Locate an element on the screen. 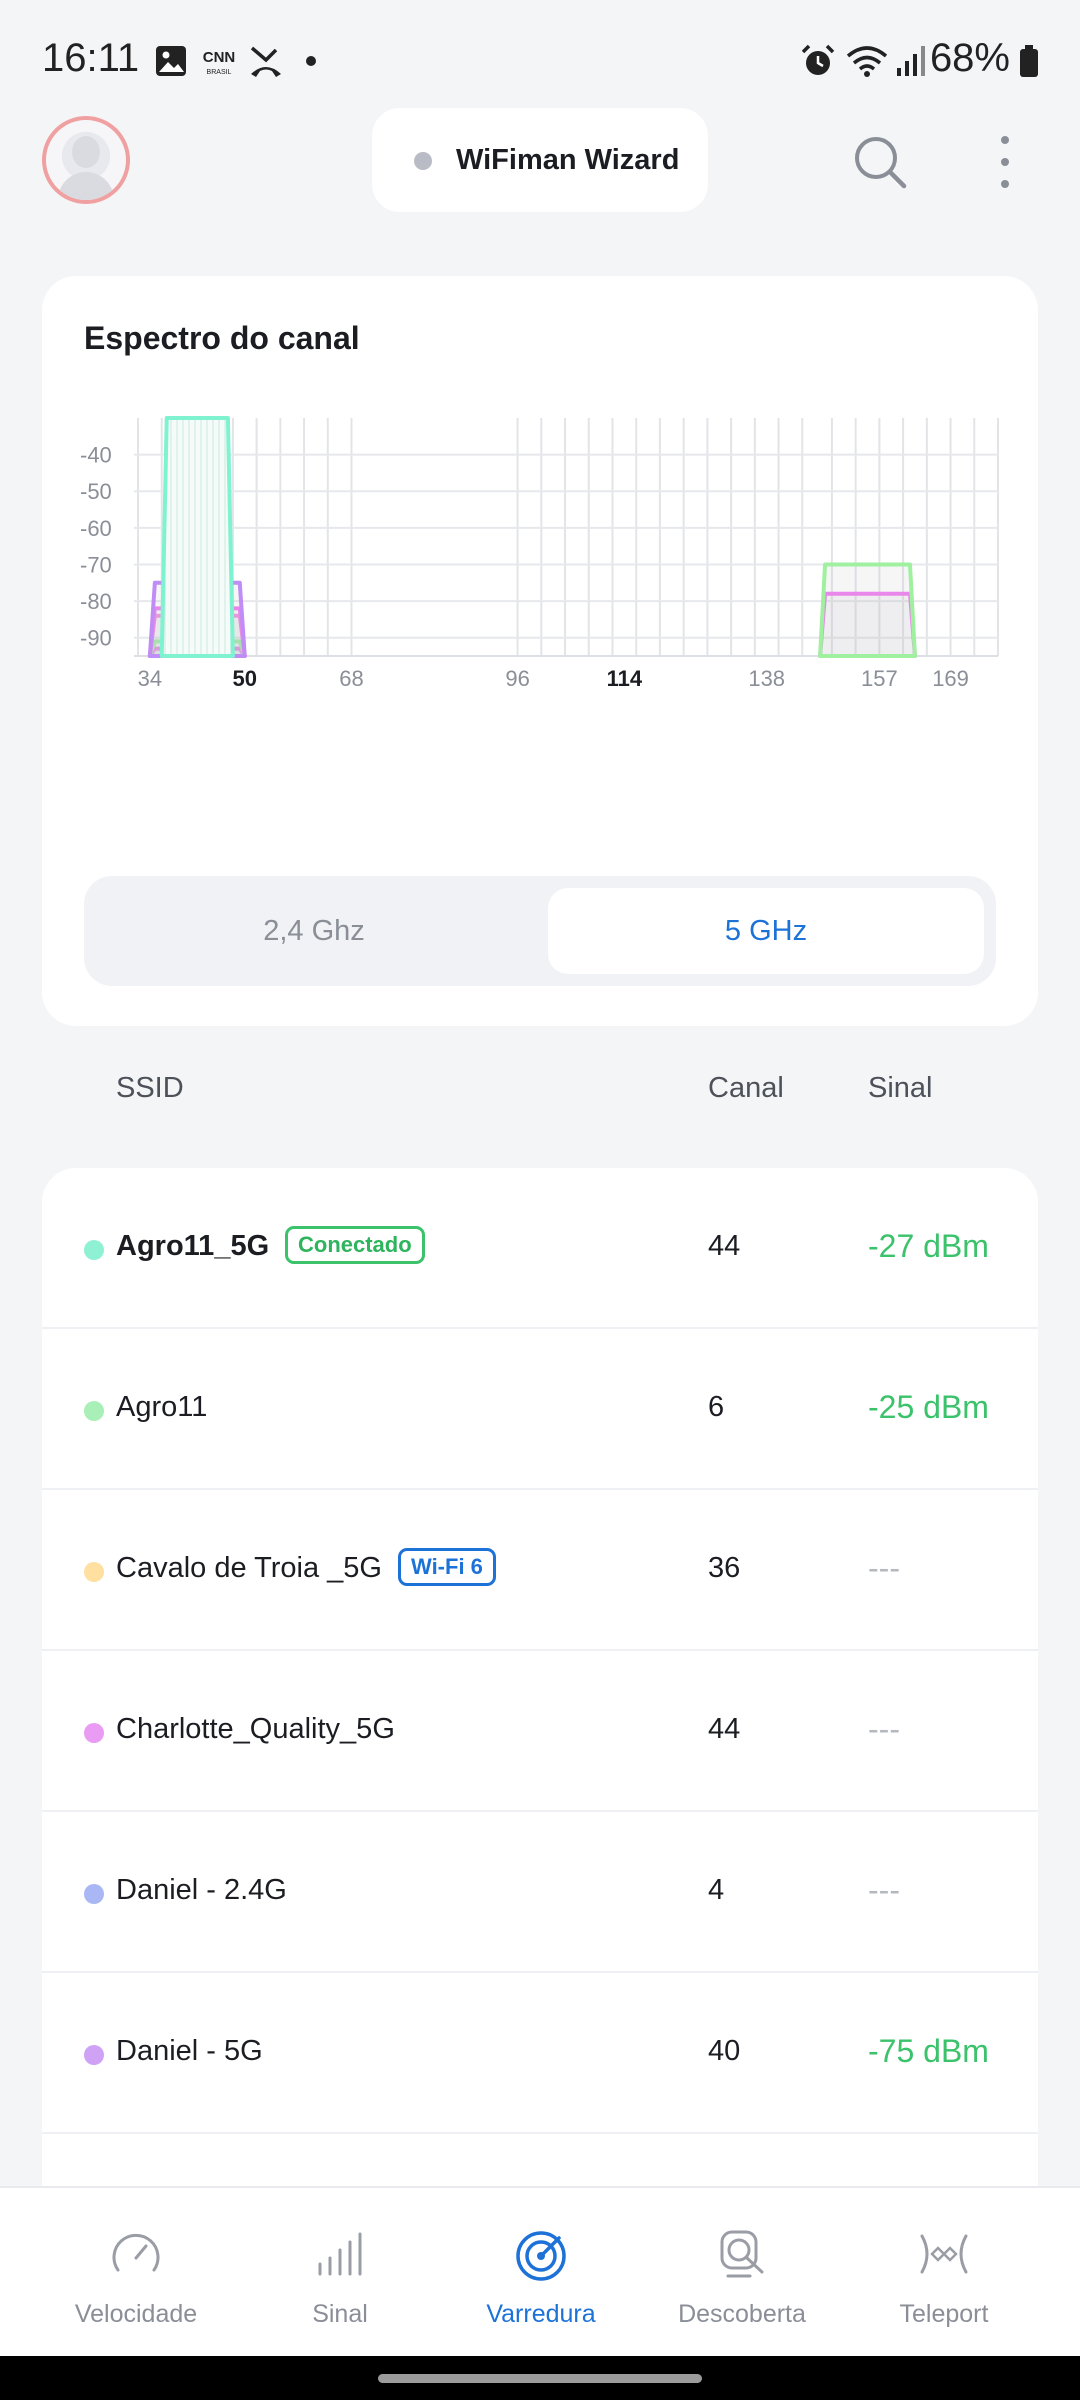 The width and height of the screenshot is (1080, 2400). nav-item-sinal: Sinal is located at coordinates (340, 2273).